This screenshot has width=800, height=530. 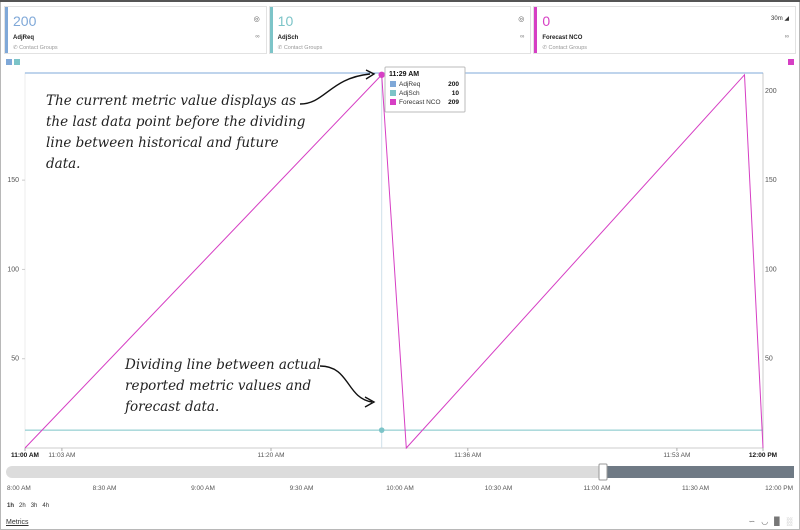 What do you see at coordinates (777, 521) in the screenshot?
I see `bar-chart-icon: ▉` at bounding box center [777, 521].